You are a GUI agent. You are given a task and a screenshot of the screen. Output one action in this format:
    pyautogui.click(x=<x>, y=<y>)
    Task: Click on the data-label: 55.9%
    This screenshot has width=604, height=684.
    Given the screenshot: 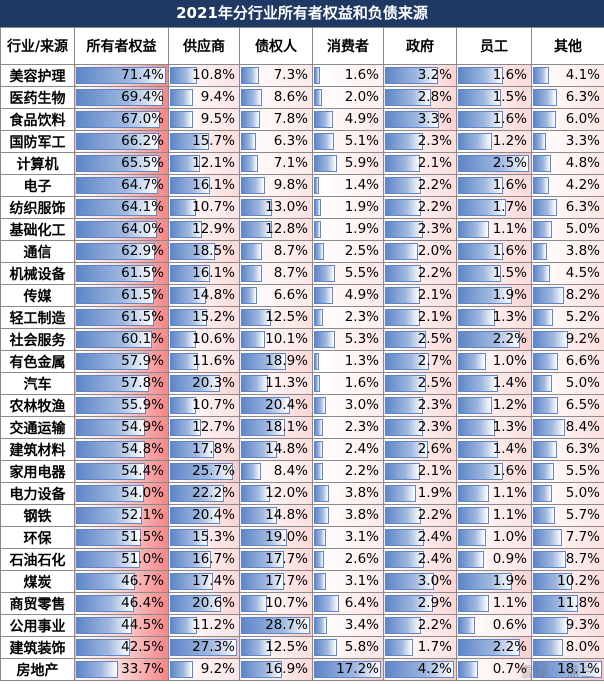 What is the action you would take?
    pyautogui.click(x=142, y=405)
    